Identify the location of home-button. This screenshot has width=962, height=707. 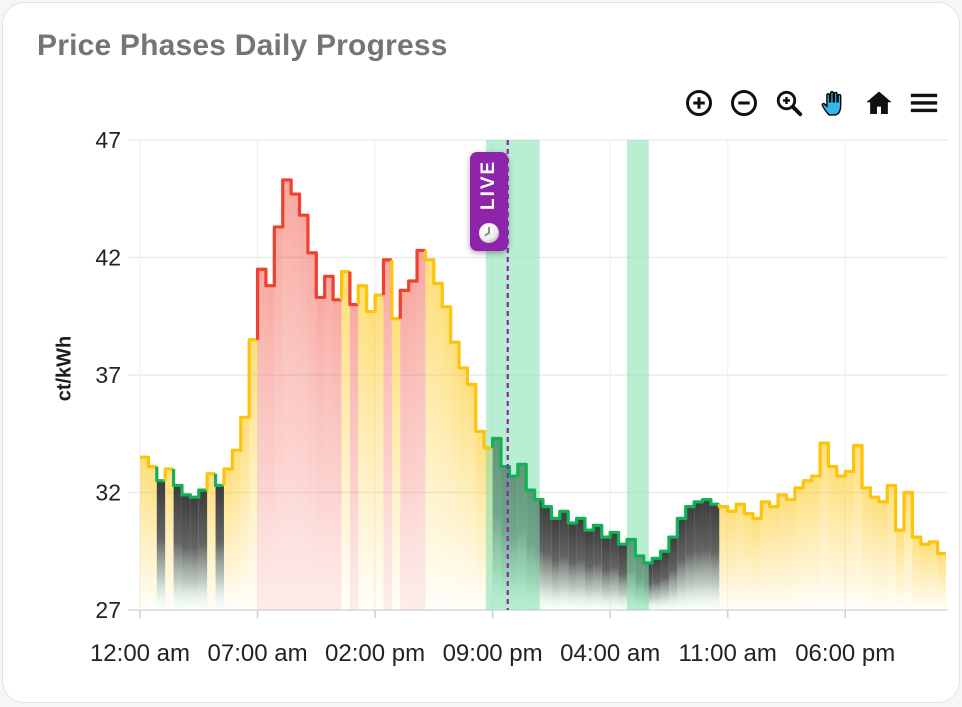
(879, 103).